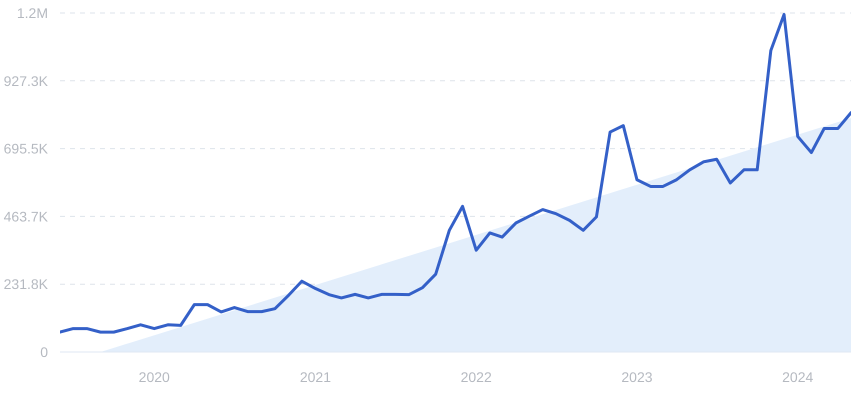  I want to click on y-tick-label: 695.5K, so click(26, 148).